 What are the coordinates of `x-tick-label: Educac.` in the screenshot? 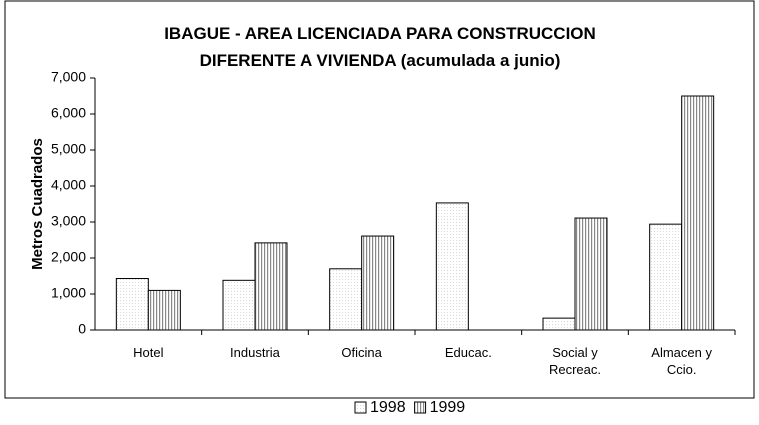 It's located at (468, 352).